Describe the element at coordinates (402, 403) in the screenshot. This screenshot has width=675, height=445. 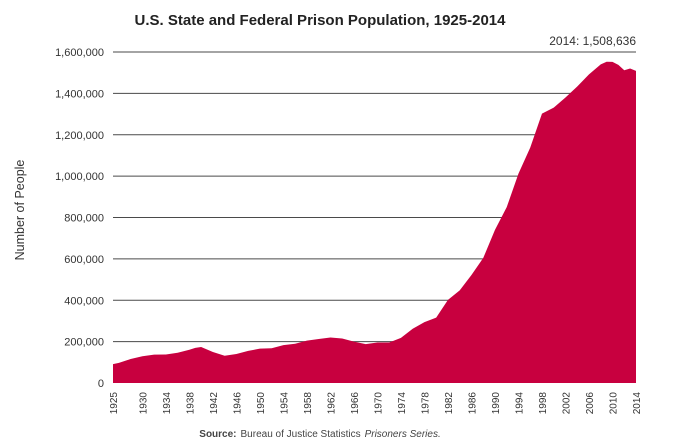
I see `x-tick-label: 1974` at that location.